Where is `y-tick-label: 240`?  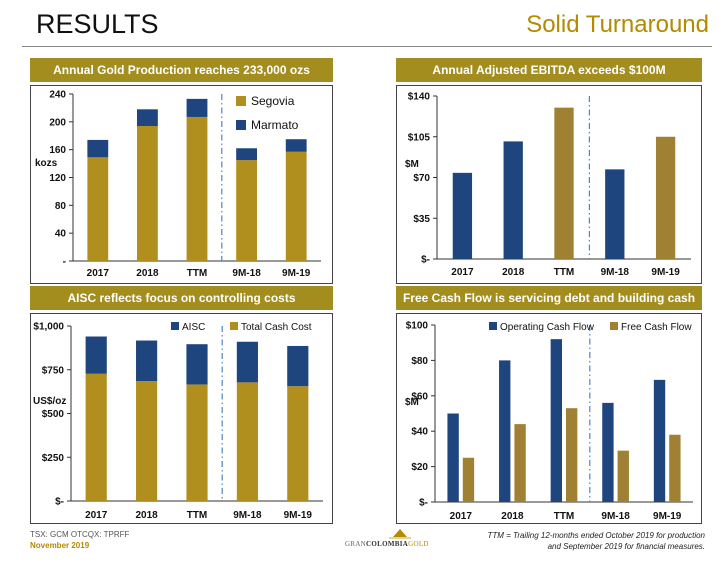 y-tick-label: 240 is located at coordinates (57, 95).